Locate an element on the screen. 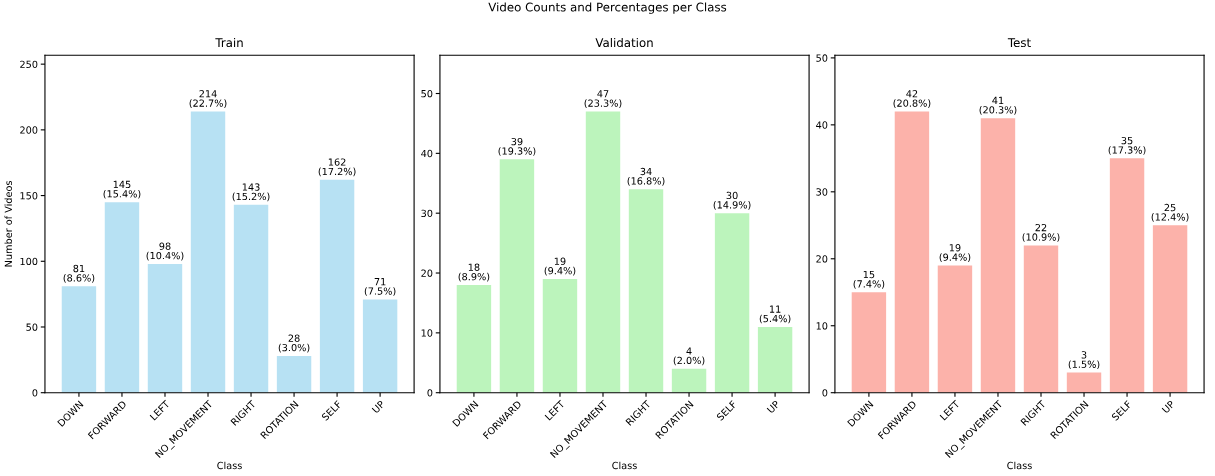  data-label: 34 (16.8%) is located at coordinates (646, 176).